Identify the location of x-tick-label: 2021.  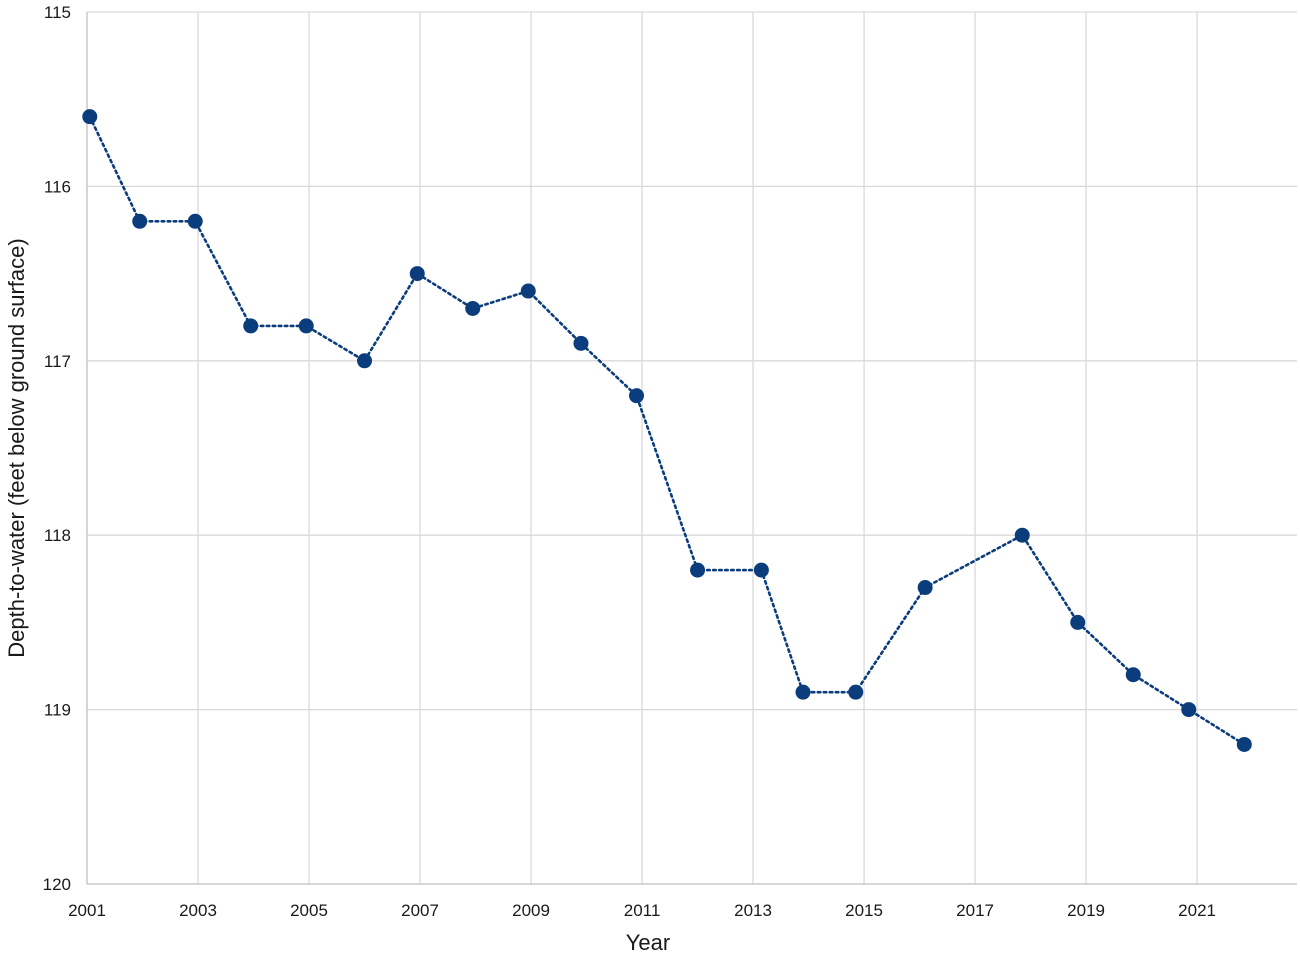
(1197, 910).